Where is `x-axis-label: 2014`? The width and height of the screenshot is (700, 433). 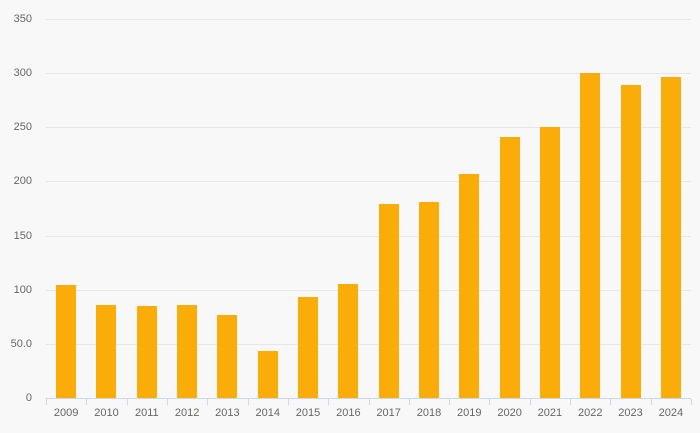
x-axis-label: 2014 is located at coordinates (267, 413).